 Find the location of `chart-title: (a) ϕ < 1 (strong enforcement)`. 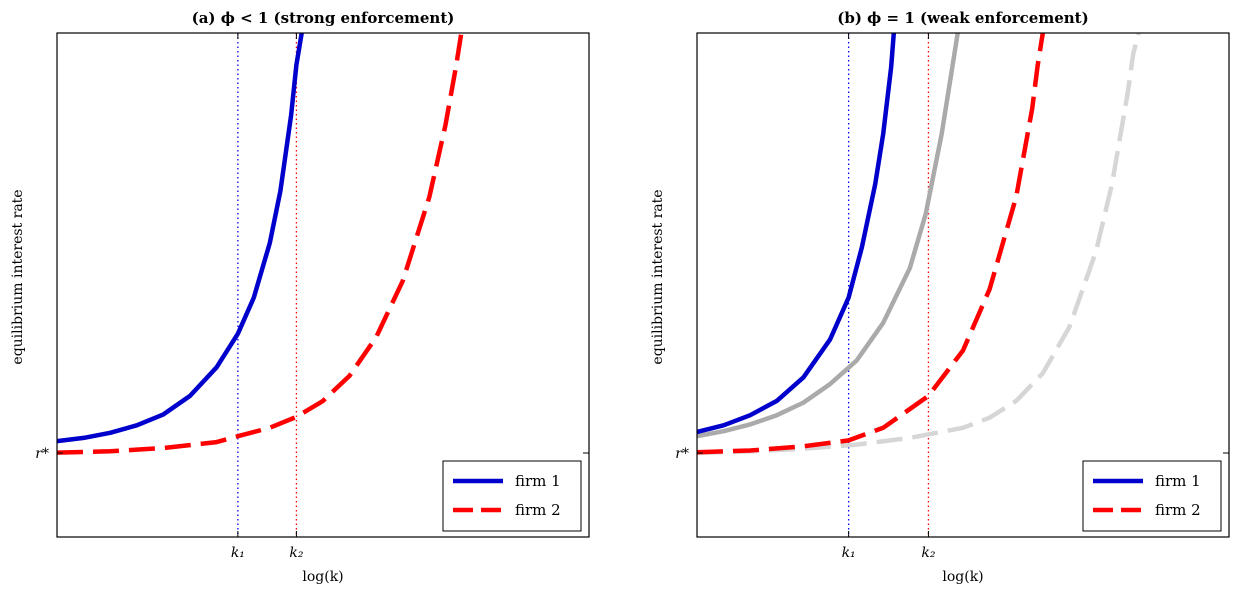

chart-title: (a) ϕ < 1 (strong enforcement) is located at coordinates (323, 18).